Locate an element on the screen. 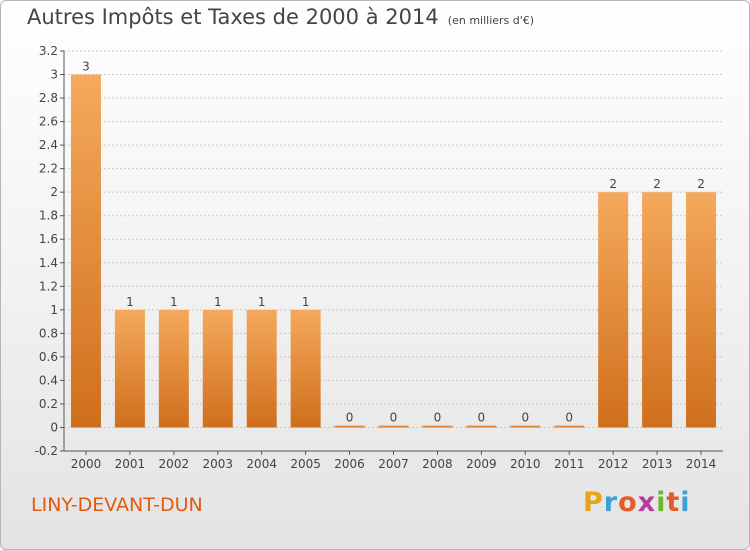  commune-name: LINY-DEVANT-DUN is located at coordinates (117, 505).